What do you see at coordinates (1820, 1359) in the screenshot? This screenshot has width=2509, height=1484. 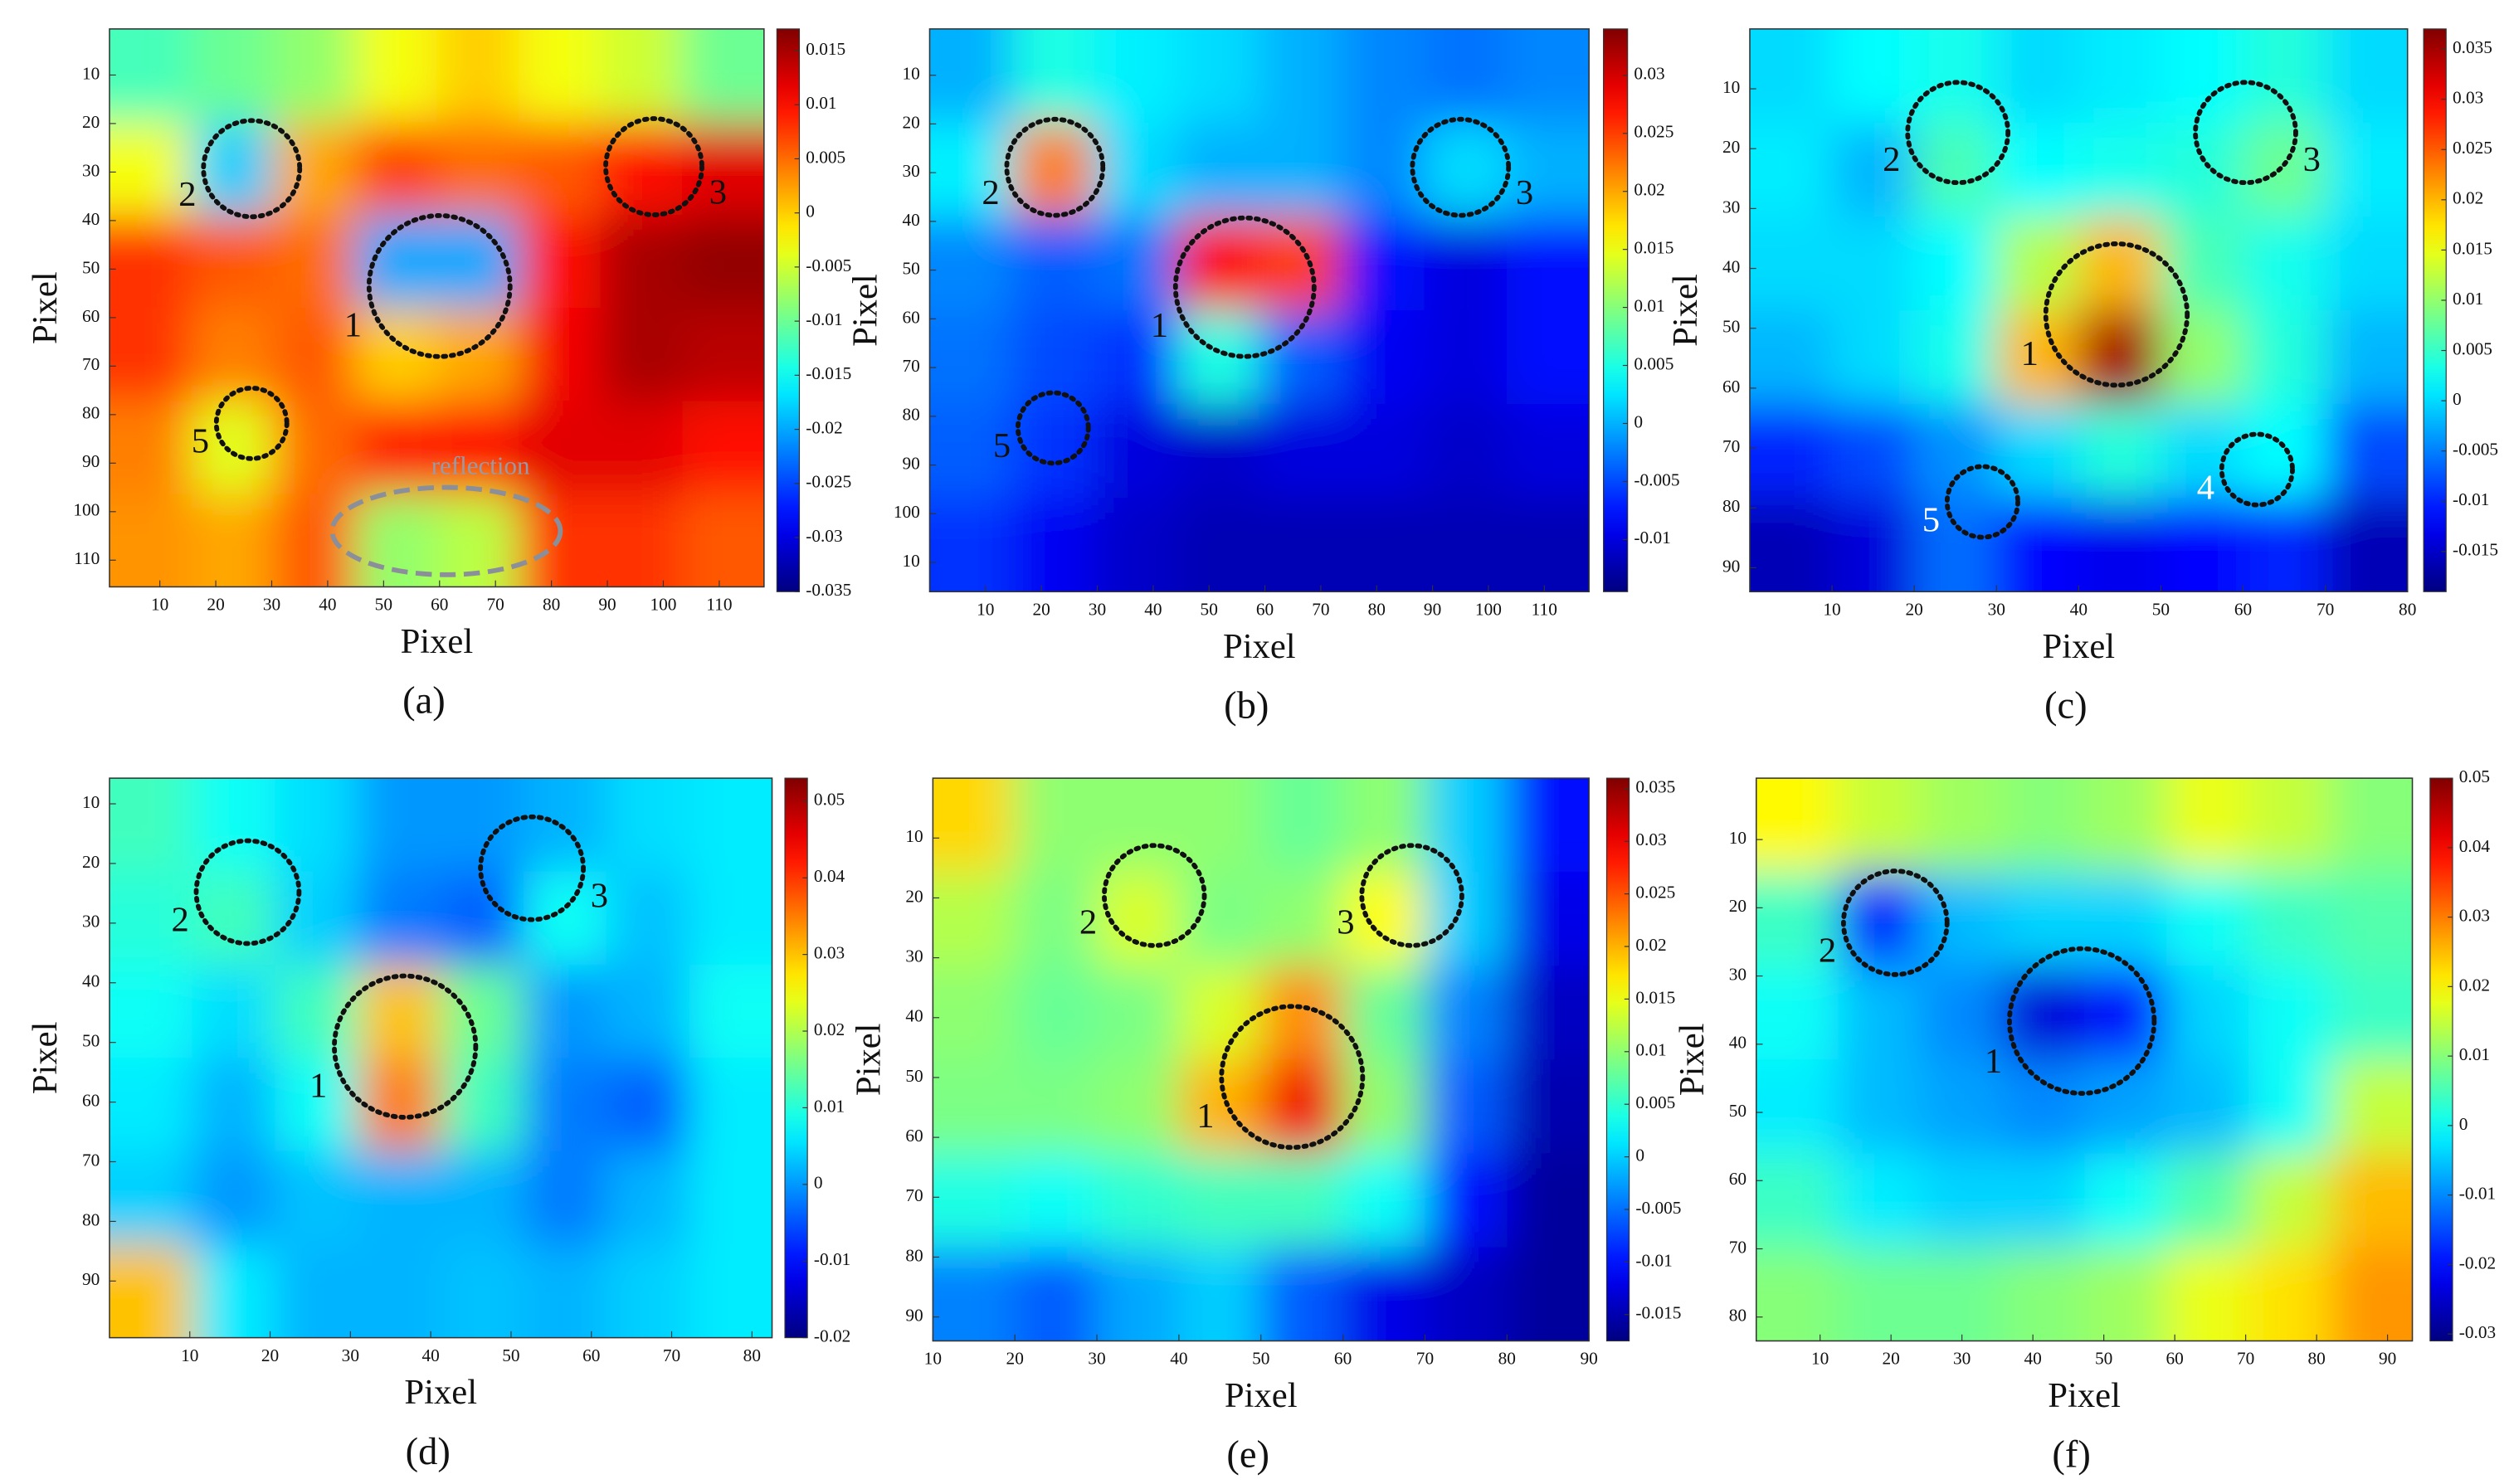 I see `x-tick-label: 10` at bounding box center [1820, 1359].